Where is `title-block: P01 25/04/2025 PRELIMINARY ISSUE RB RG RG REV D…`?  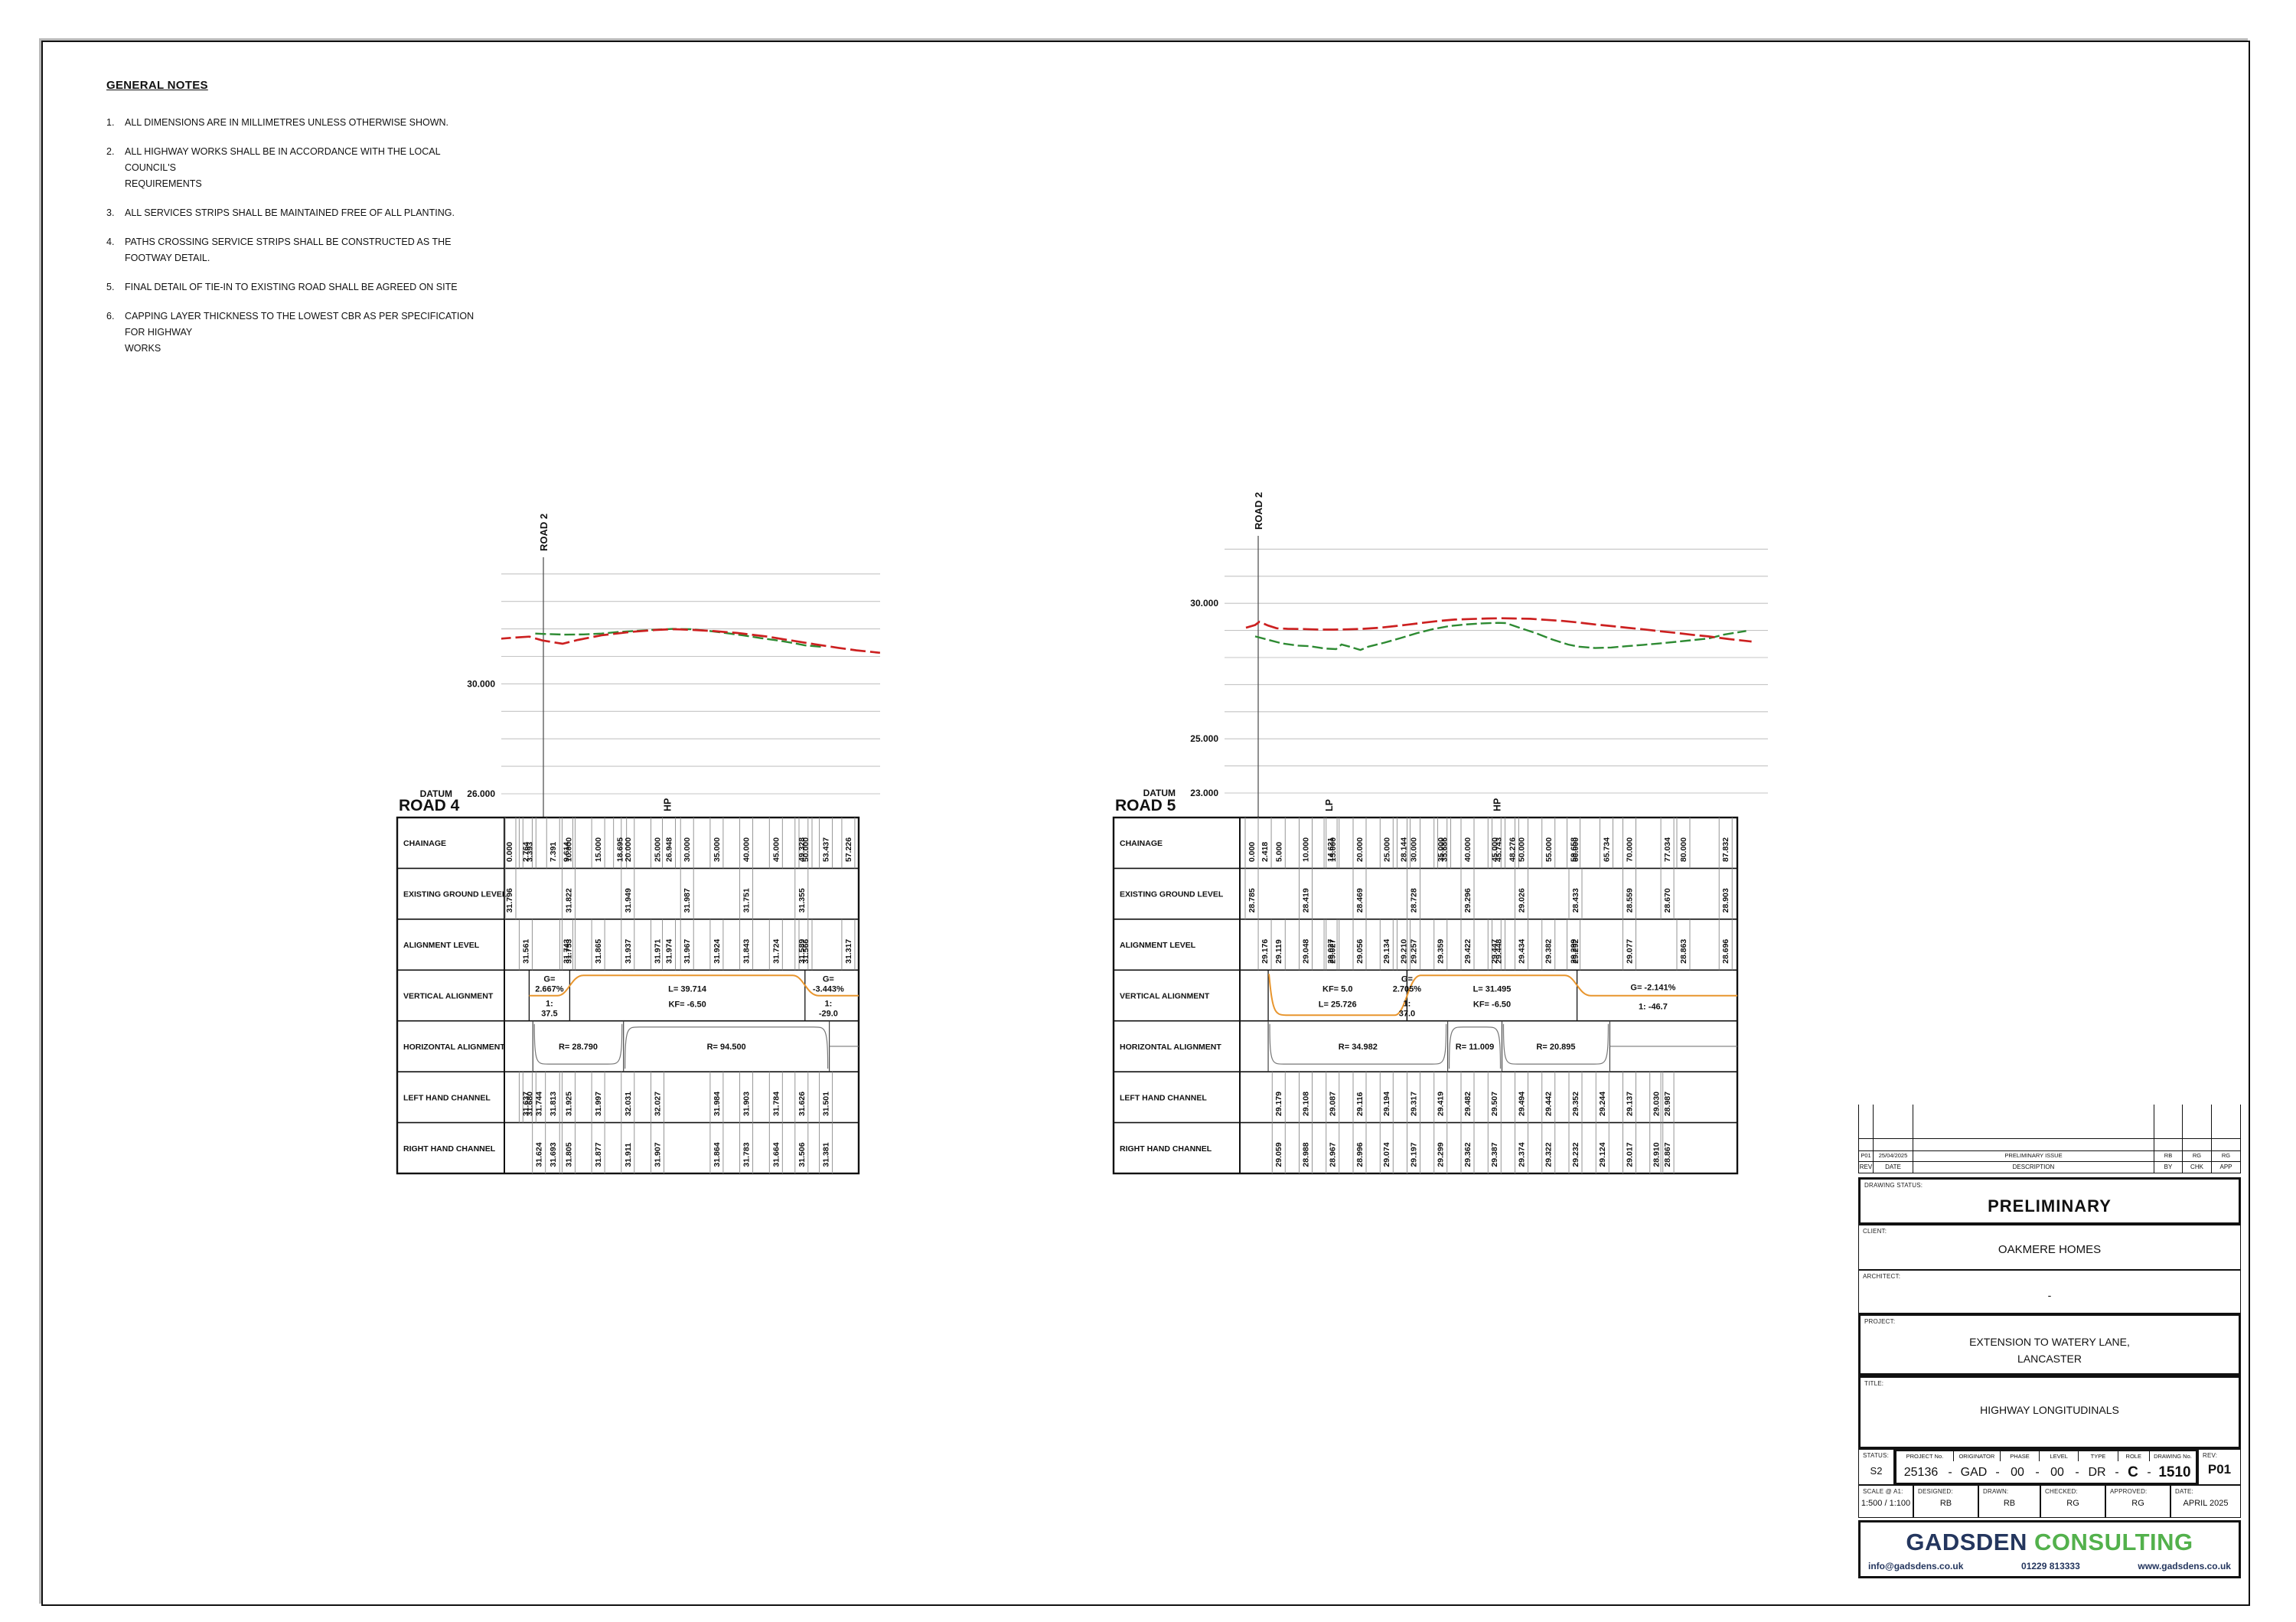
title-block: P01 25/04/2025 PRELIMINARY ISSUE RB RG RG REV D… is located at coordinates (2049, 1344).